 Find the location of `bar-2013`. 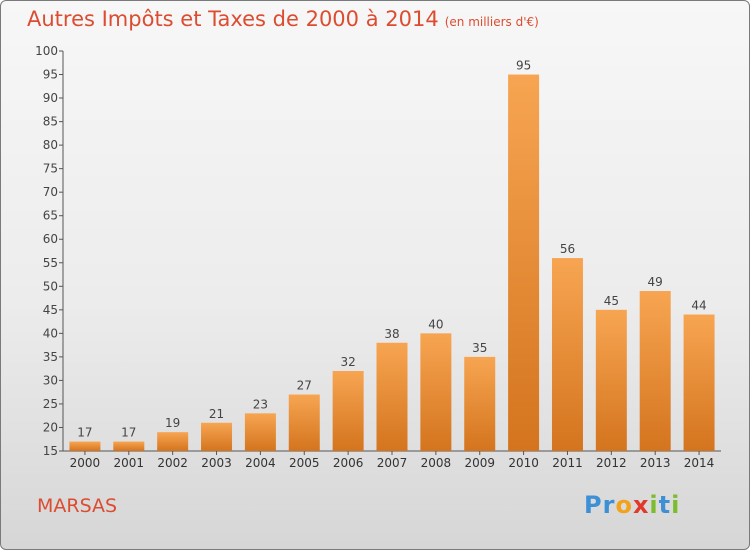

bar-2013 is located at coordinates (655, 371).